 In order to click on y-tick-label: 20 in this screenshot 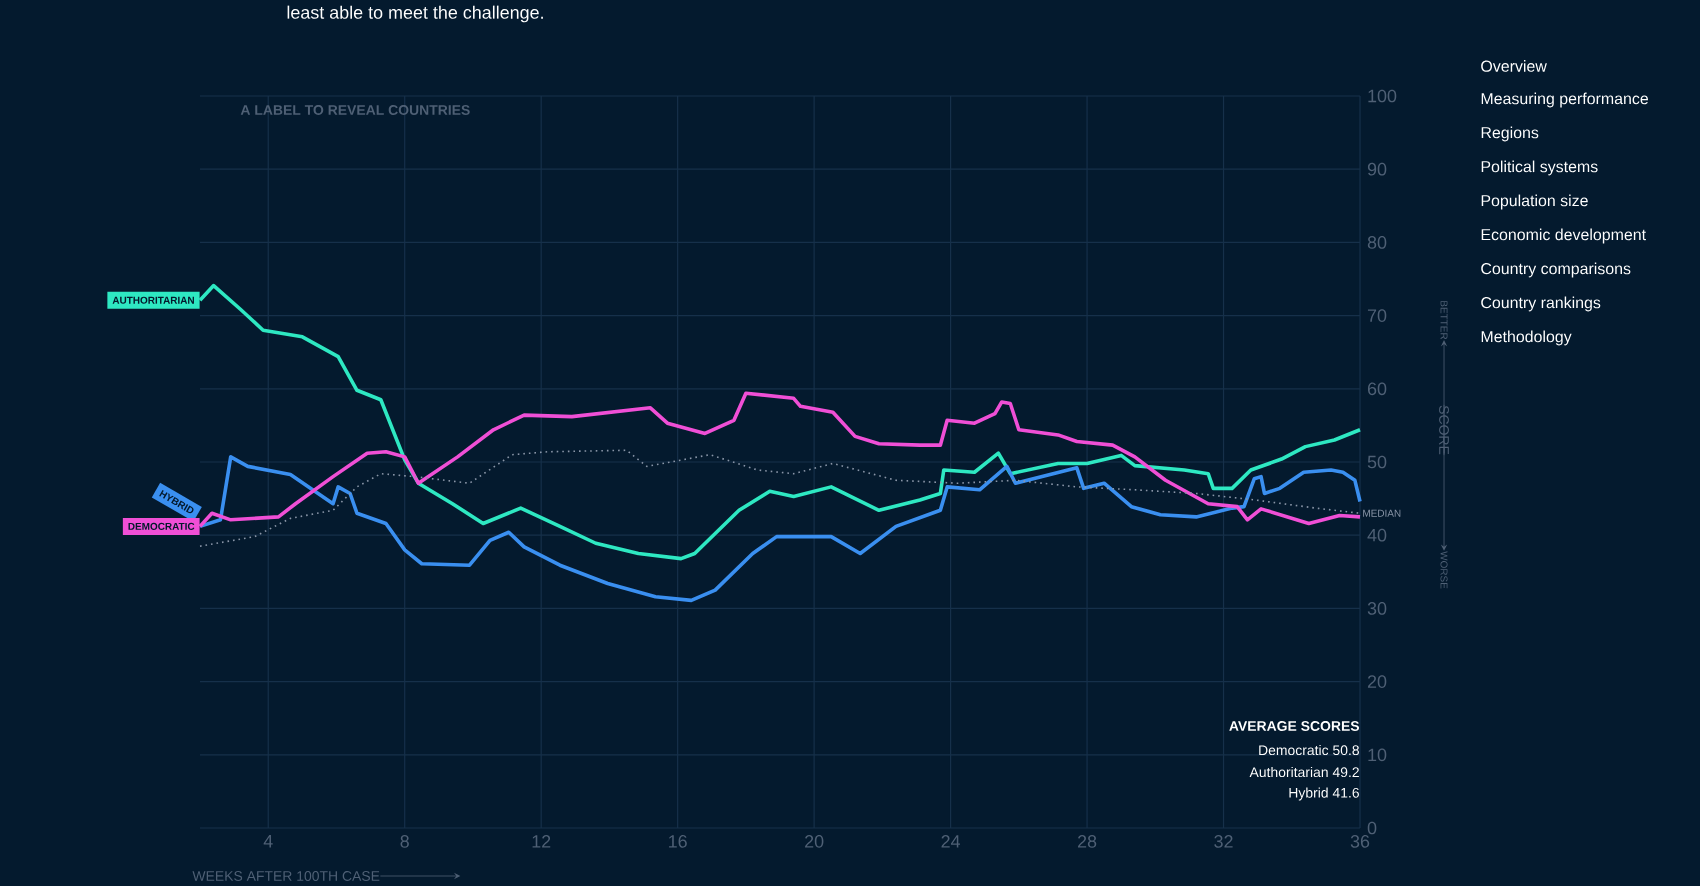, I will do `click(1377, 681)`.